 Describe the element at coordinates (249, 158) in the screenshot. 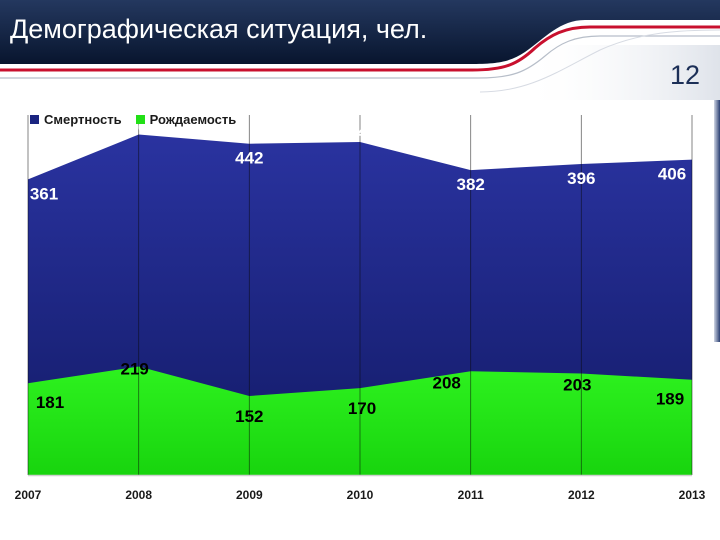

I see `data-label-deaths-2009: 442` at that location.